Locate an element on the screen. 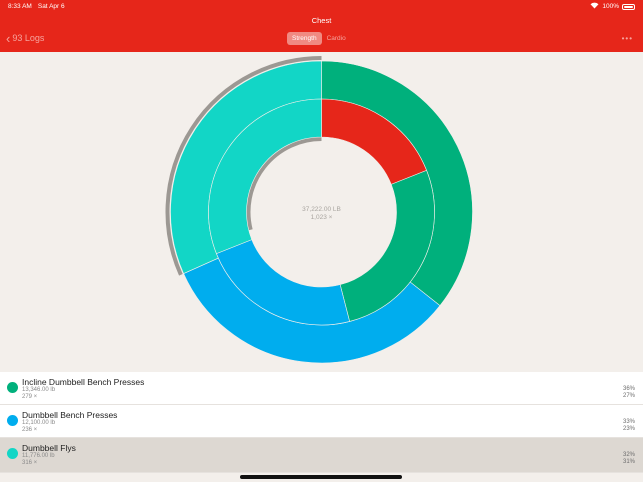 The image size is (643, 482). exercise-name: Incline Dumbbell Bench Presses is located at coordinates (83, 382).